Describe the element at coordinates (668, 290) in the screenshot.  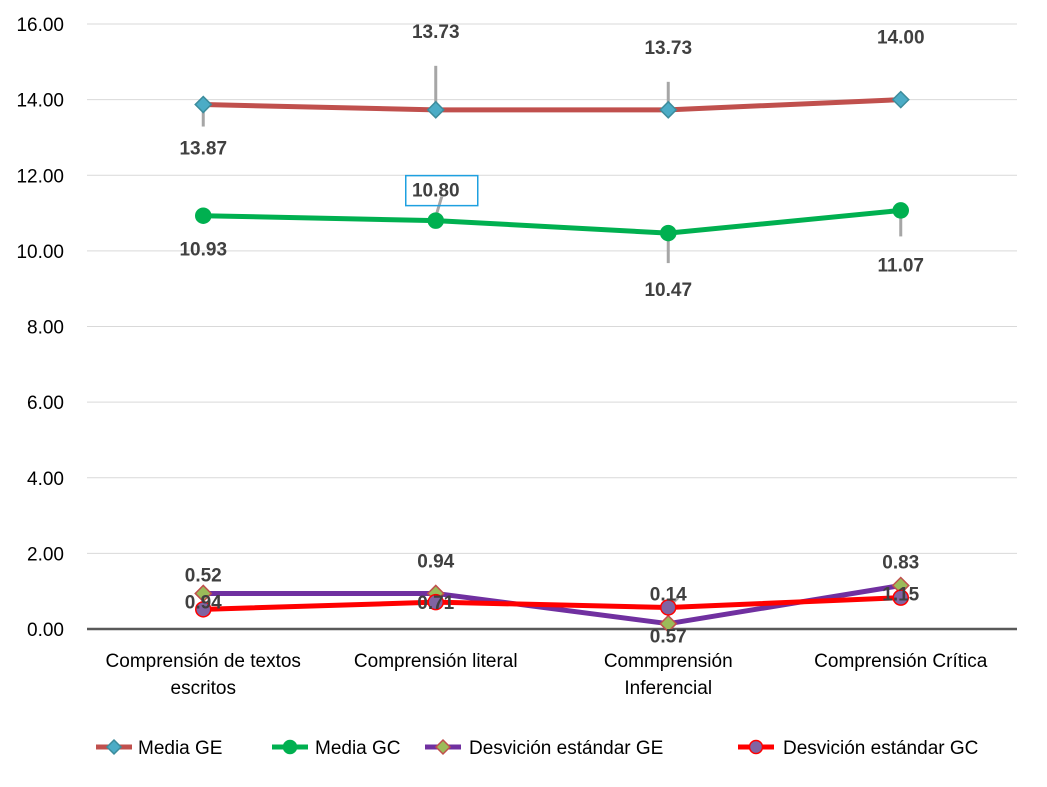
I see `data-label: 10.47` at that location.